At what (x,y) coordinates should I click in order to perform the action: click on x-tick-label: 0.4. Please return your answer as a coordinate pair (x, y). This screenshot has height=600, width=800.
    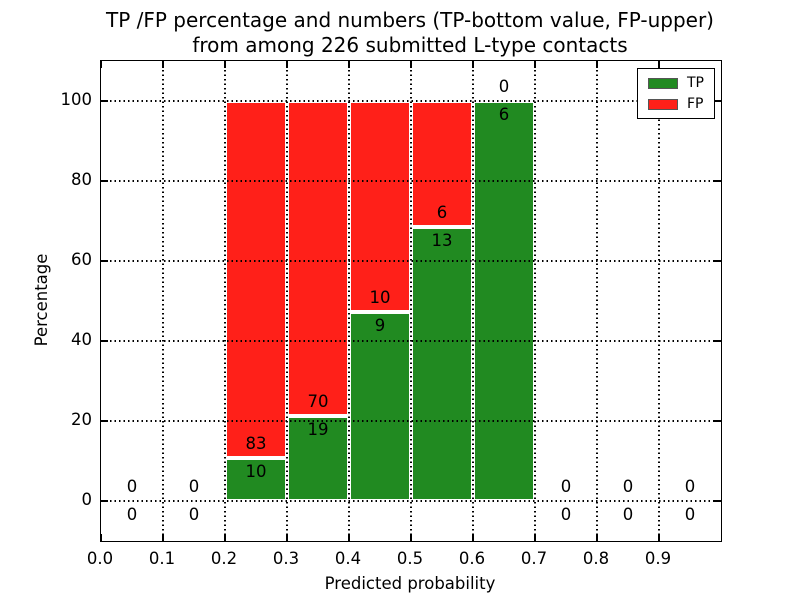
    Looking at the image, I should click on (348, 558).